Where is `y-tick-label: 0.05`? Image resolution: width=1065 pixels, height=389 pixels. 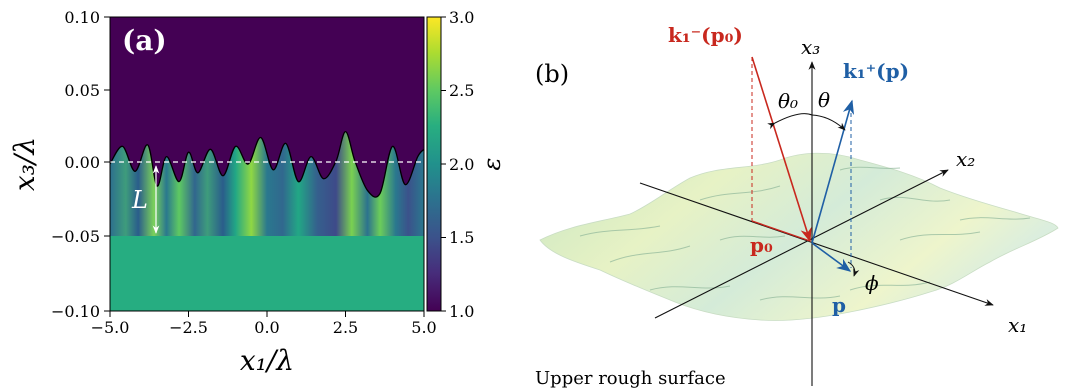 y-tick-label: 0.05 is located at coordinates (82, 90).